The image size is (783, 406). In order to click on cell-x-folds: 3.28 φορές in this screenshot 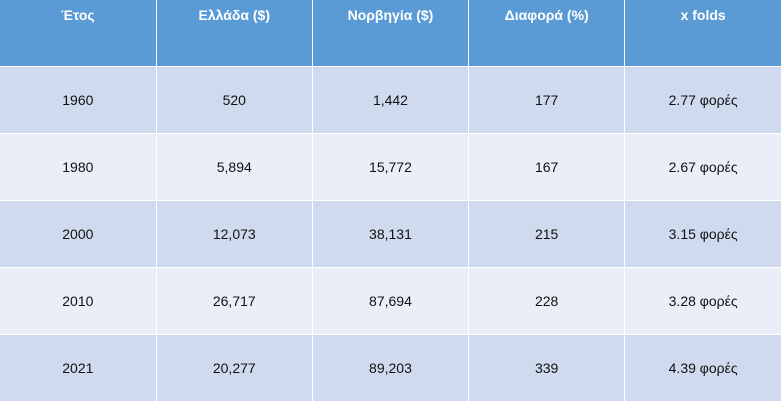, I will do `click(702, 301)`.